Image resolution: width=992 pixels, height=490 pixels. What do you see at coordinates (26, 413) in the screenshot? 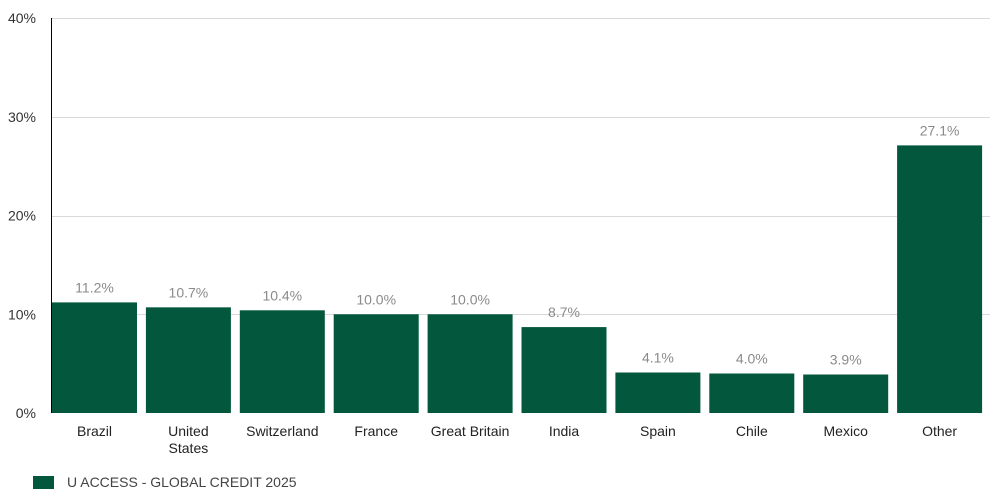
I see `y-tick-label: 0%` at bounding box center [26, 413].